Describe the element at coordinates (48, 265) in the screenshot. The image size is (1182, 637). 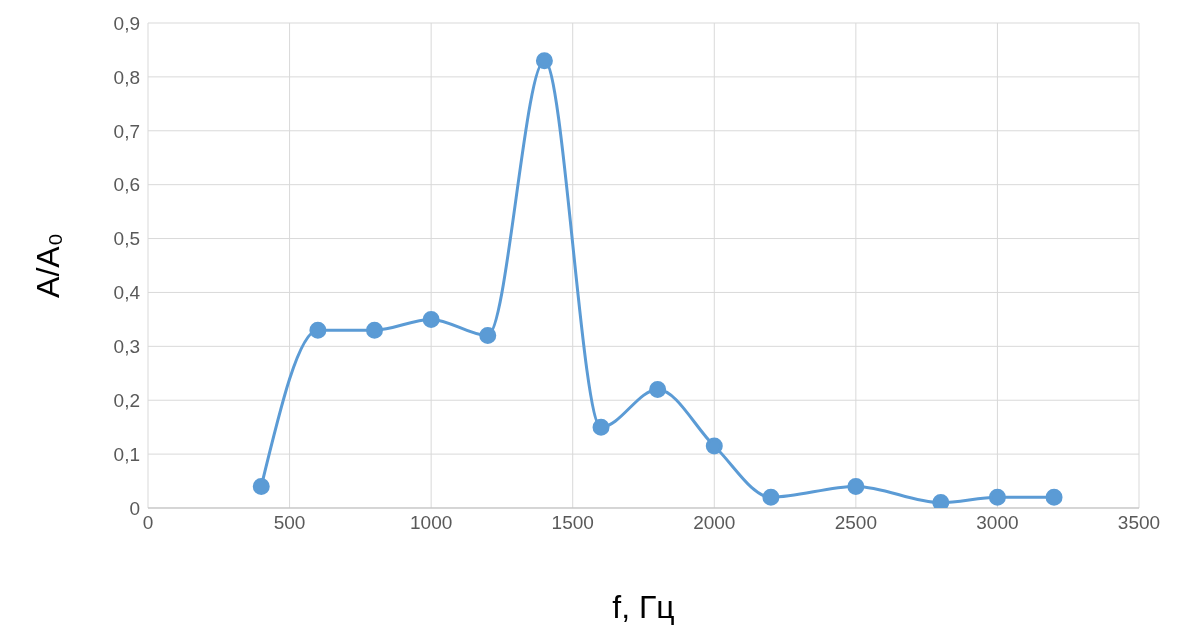
I see `y-axis-title: A/A₀` at that location.